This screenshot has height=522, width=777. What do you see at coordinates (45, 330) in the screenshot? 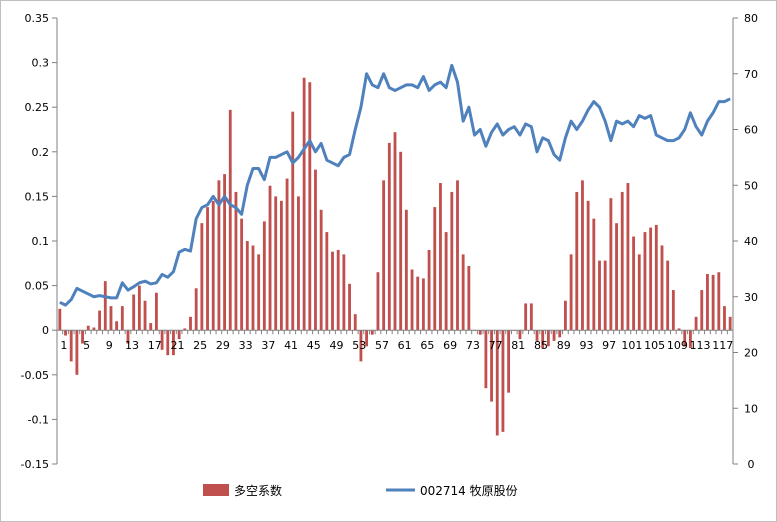
I see `left-tick-label: 0` at bounding box center [45, 330].